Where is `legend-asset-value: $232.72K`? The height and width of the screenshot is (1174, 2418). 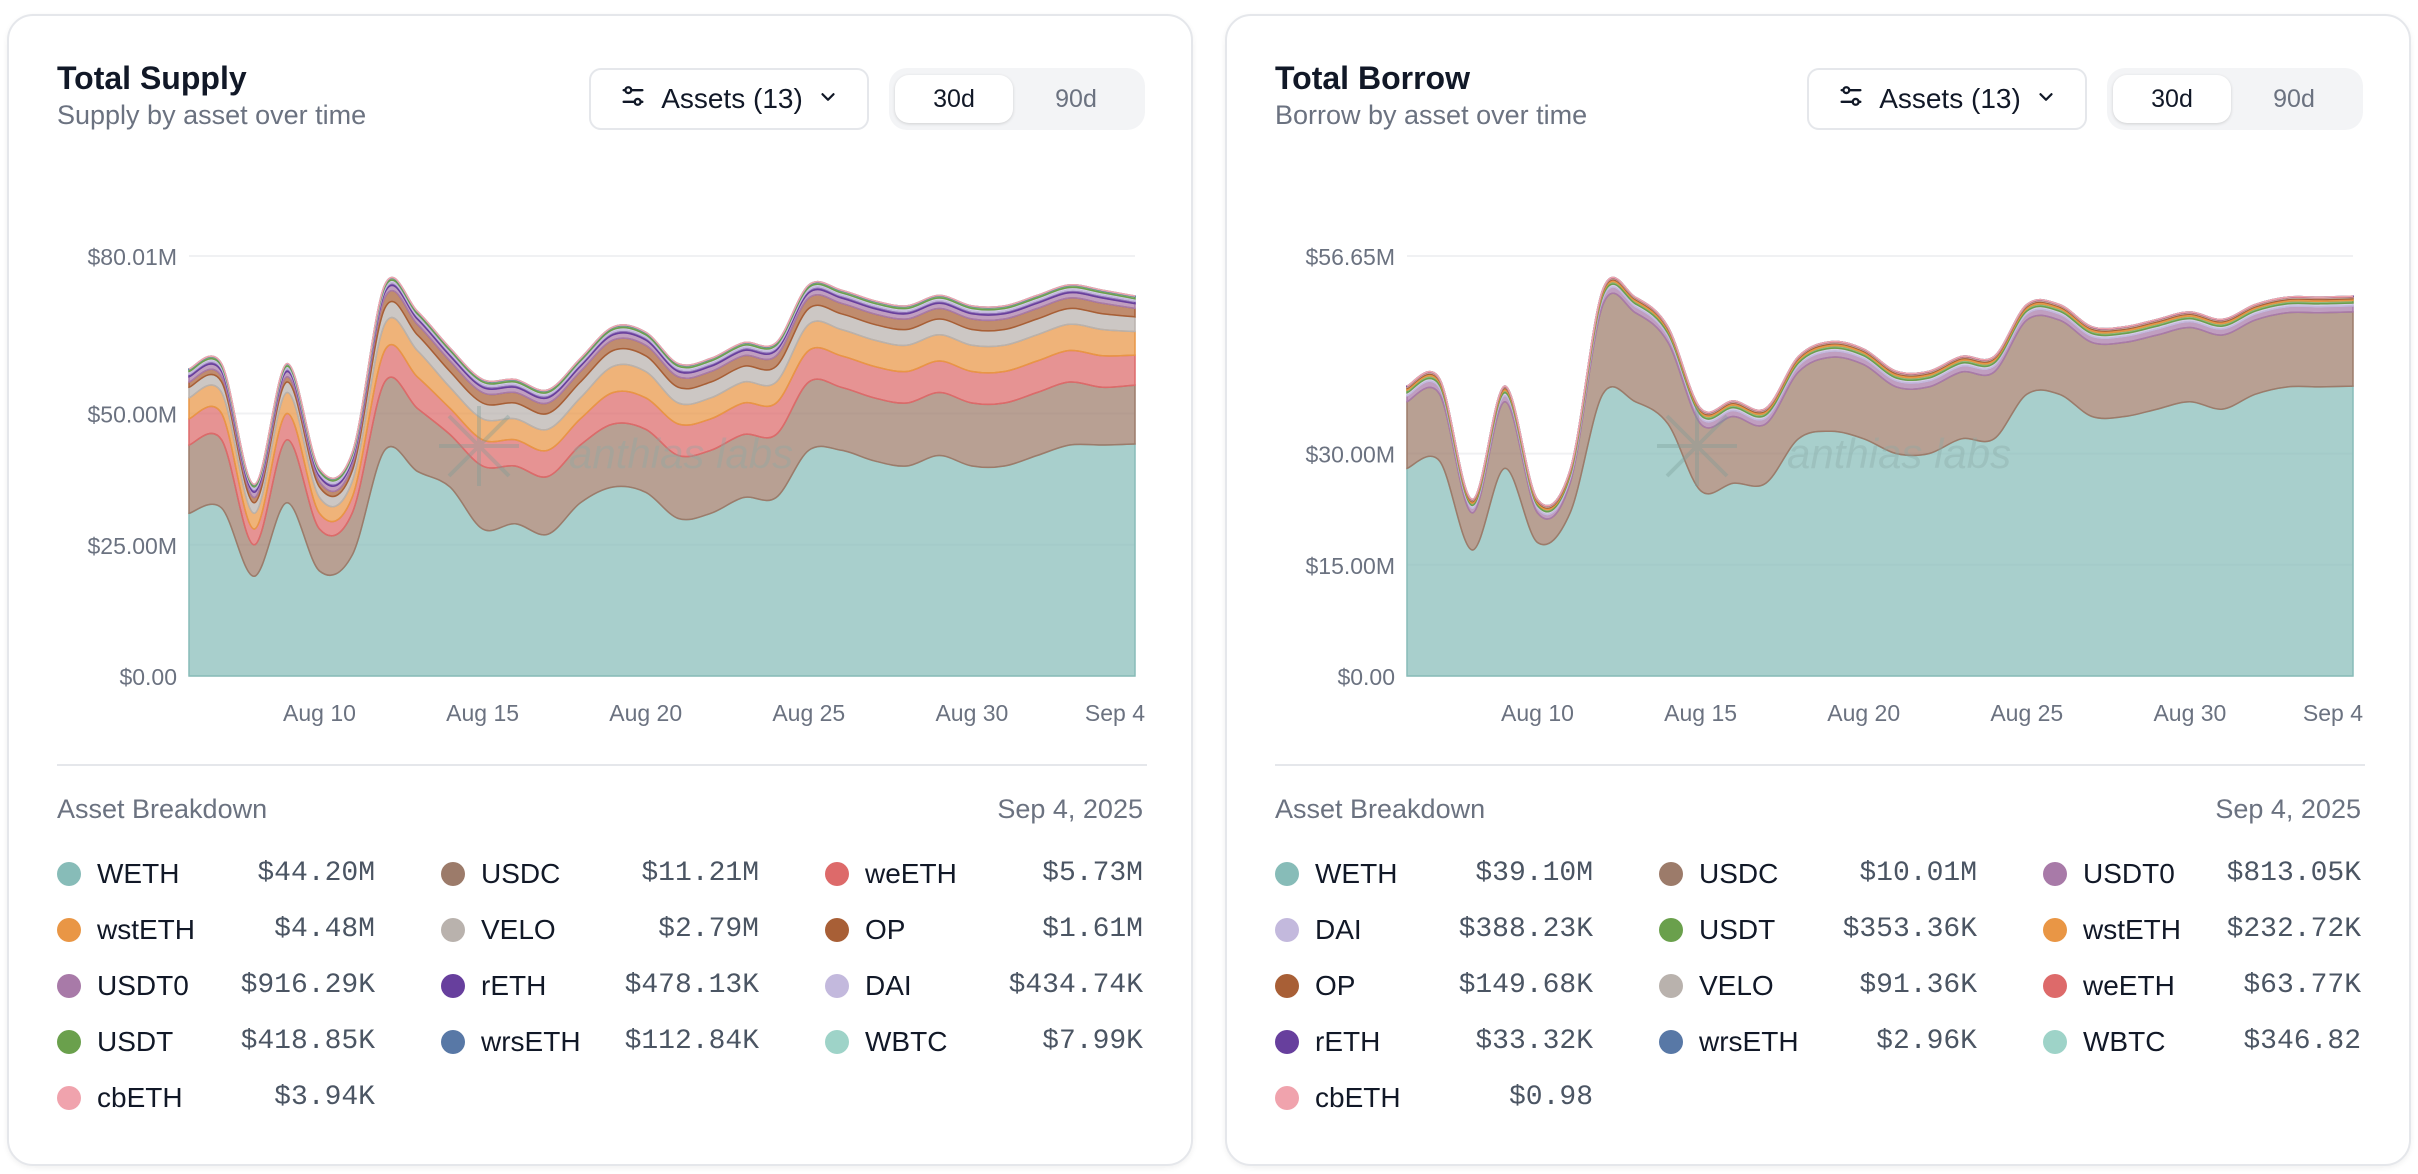 legend-asset-value: $232.72K is located at coordinates (2293, 929).